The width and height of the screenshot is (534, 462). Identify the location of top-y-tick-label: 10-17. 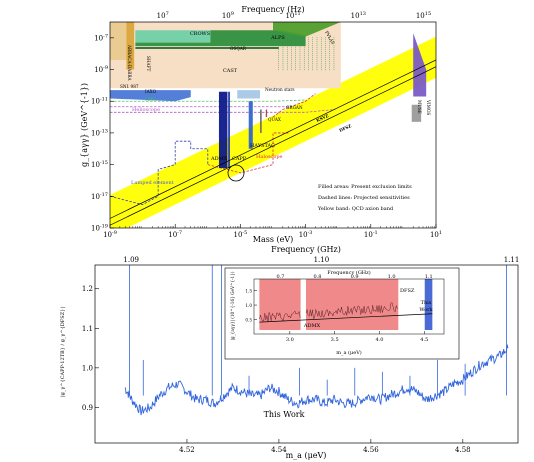
(99, 196).